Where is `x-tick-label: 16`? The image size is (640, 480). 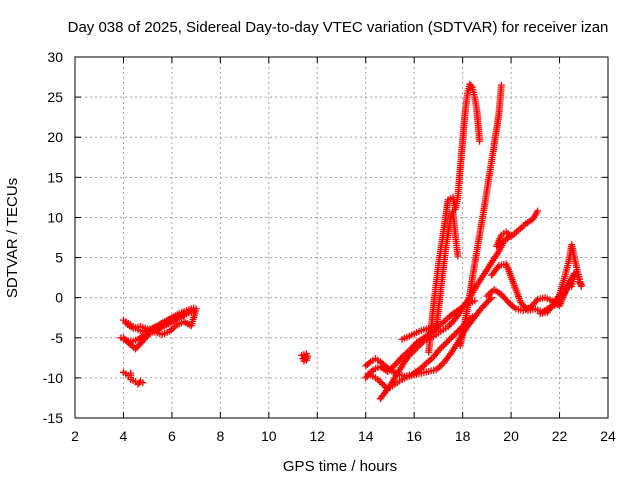 x-tick-label: 16 is located at coordinates (414, 436).